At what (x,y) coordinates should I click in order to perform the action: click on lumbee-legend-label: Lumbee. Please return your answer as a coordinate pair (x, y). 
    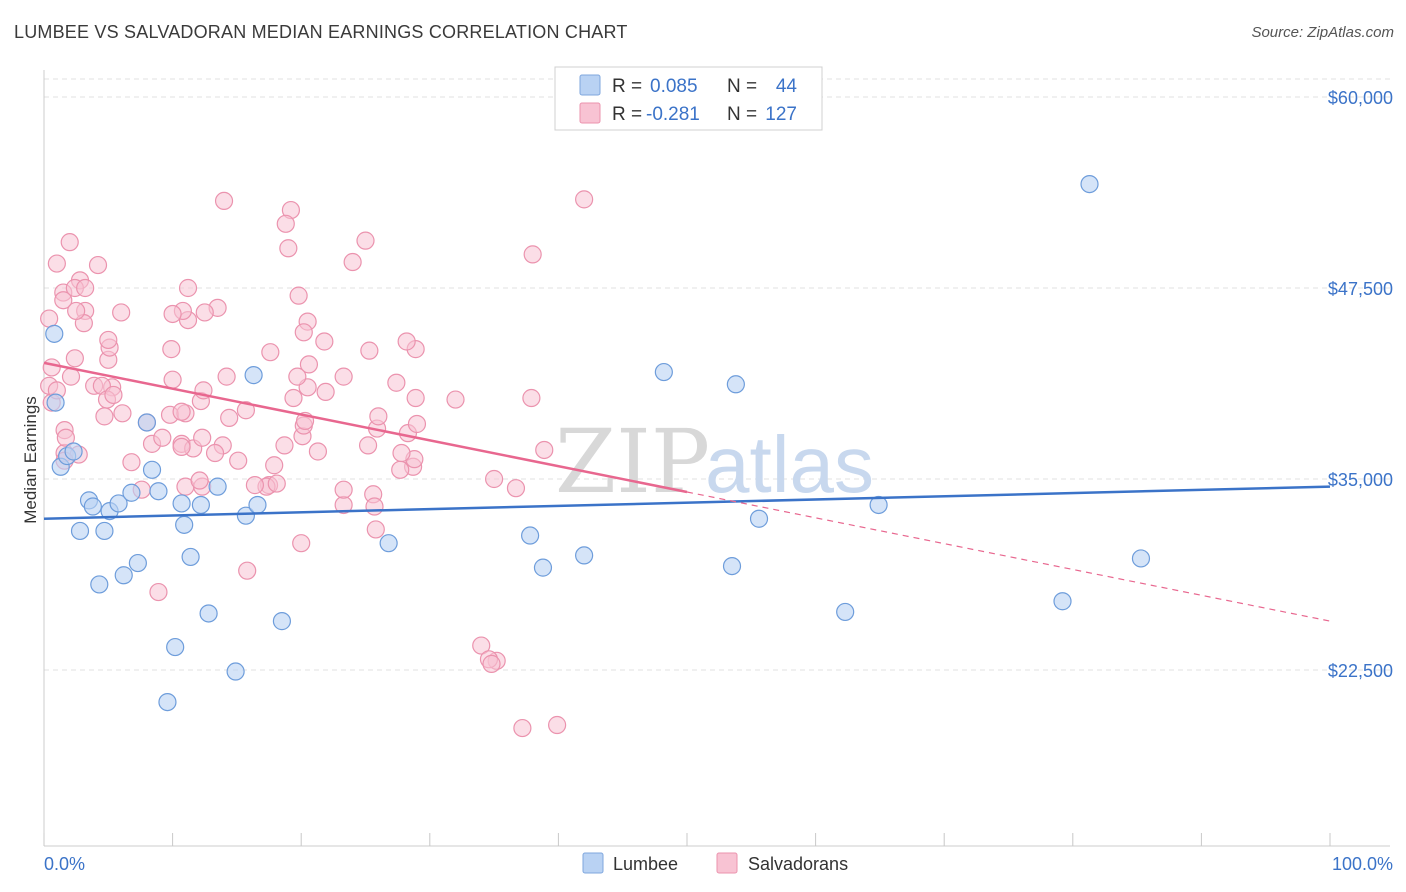
    Looking at the image, I should click on (645, 864).